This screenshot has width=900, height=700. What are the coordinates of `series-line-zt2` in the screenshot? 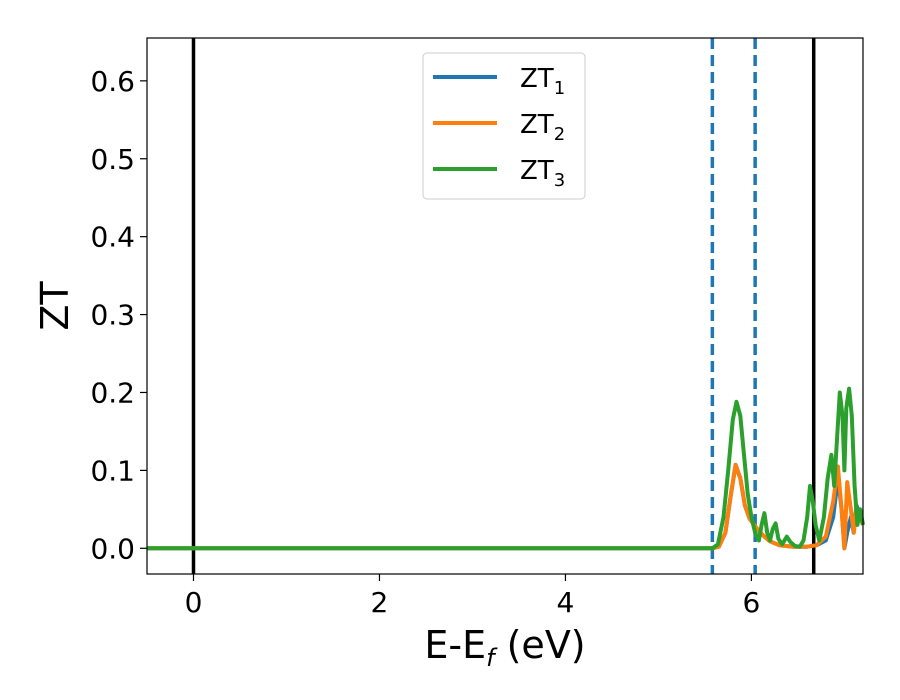 It's located at (506, 506).